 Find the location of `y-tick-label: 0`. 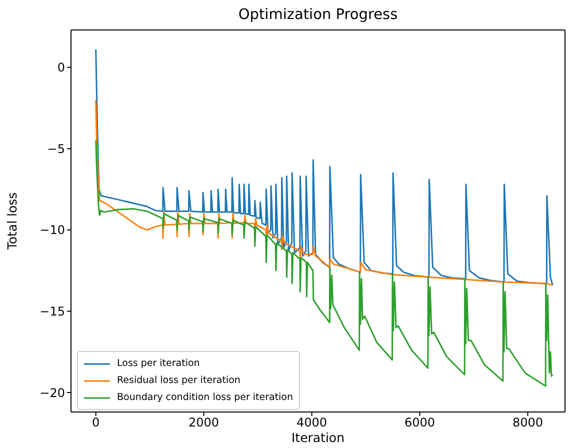

y-tick-label: 0 is located at coordinates (61, 67).